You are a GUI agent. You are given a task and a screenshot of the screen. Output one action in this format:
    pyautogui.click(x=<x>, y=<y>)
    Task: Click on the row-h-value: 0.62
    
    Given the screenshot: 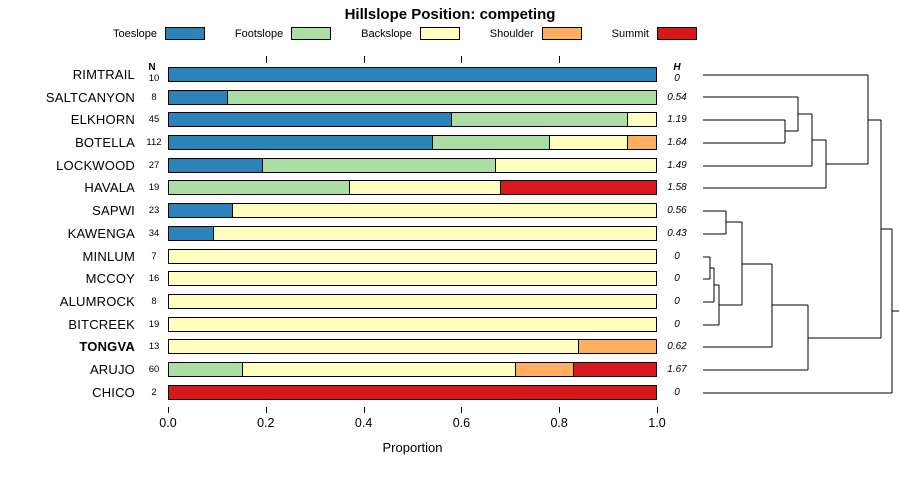 What is the action you would take?
    pyautogui.click(x=677, y=347)
    